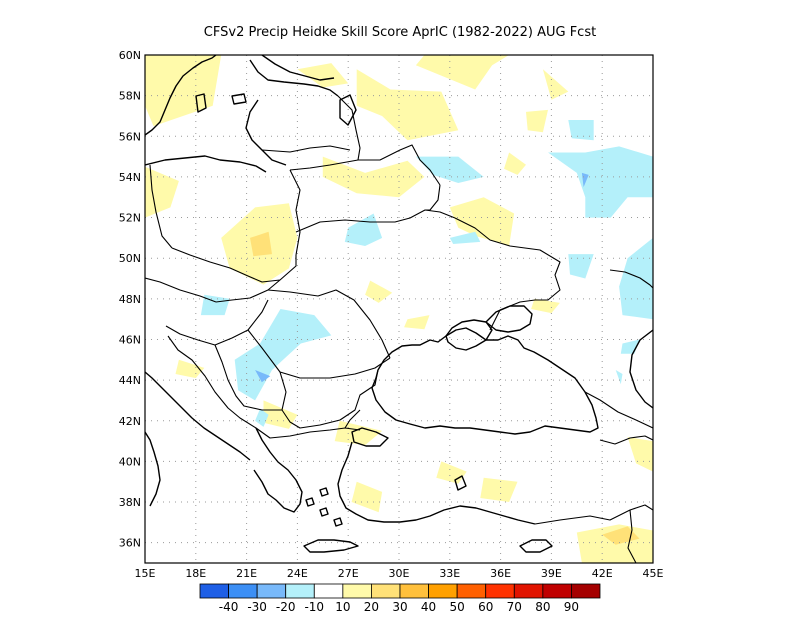 Image resolution: width=800 pixels, height=618 pixels. I want to click on border-latvia-lithuania, so click(306, 149).